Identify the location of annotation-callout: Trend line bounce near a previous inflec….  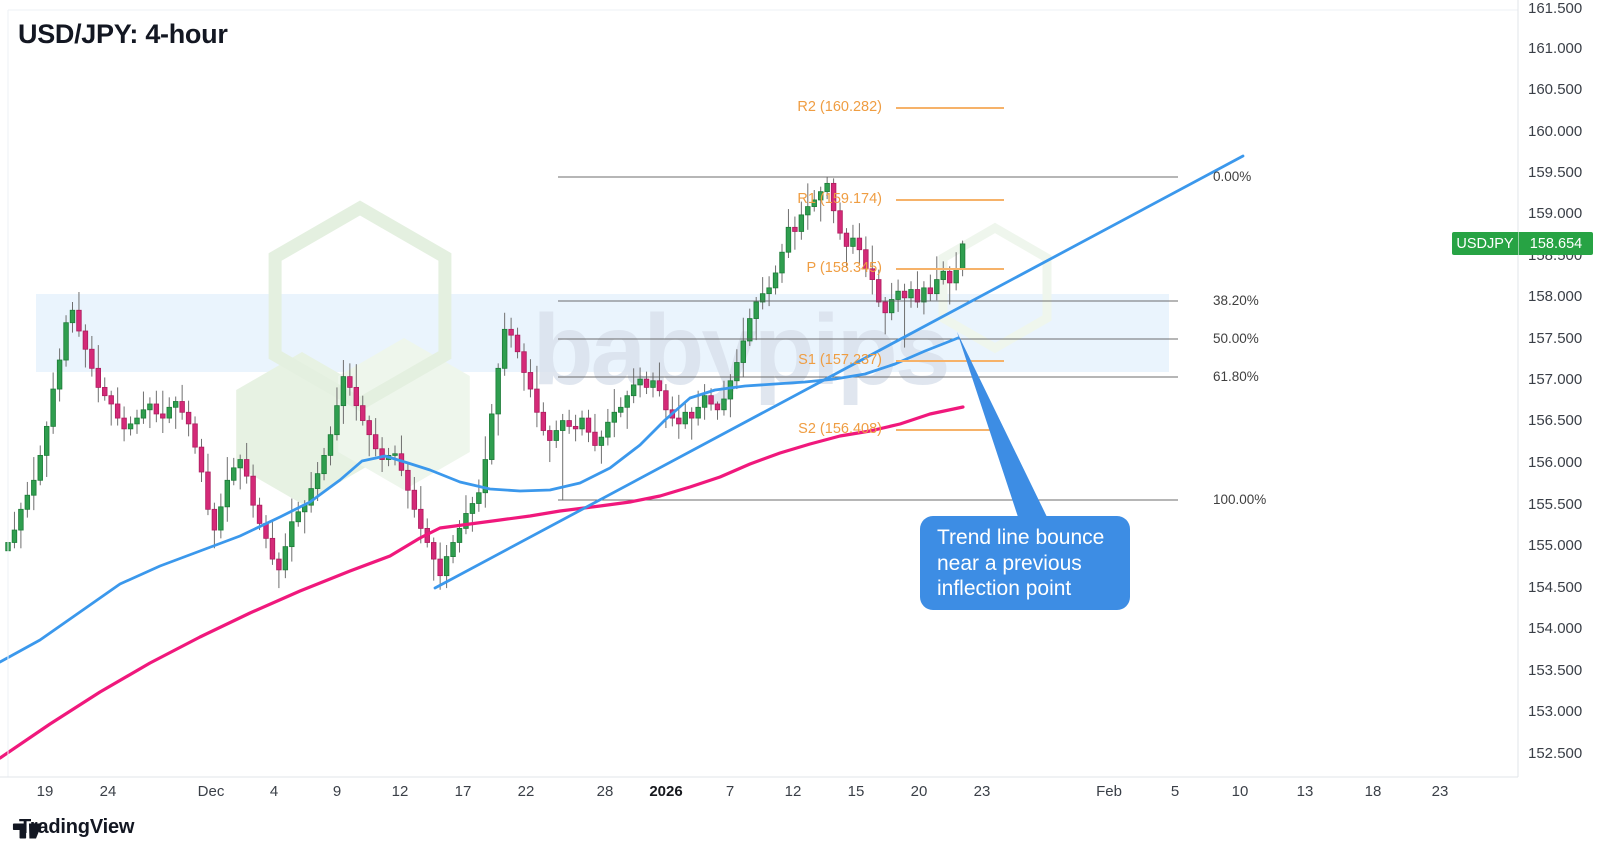
(1025, 563).